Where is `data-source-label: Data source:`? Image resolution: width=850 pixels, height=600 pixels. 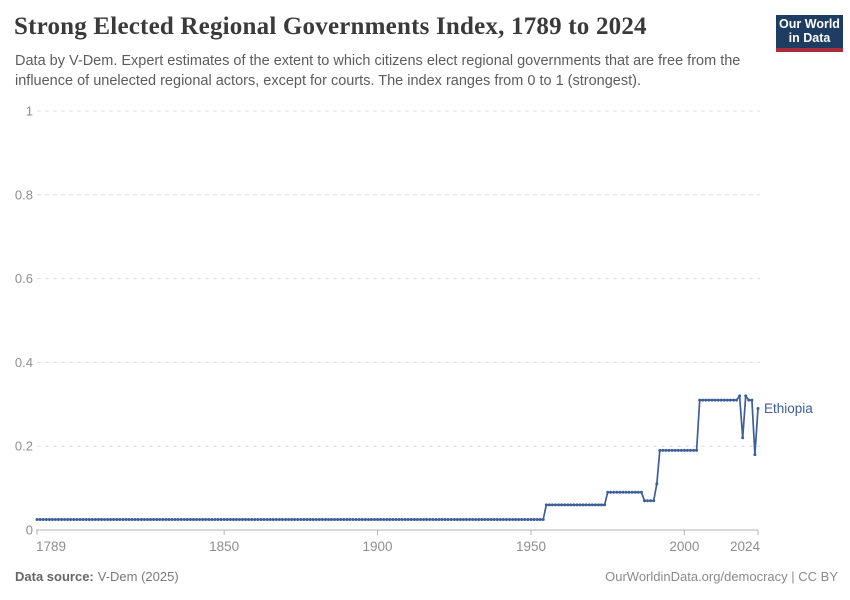 data-source-label: Data source: is located at coordinates (54, 576).